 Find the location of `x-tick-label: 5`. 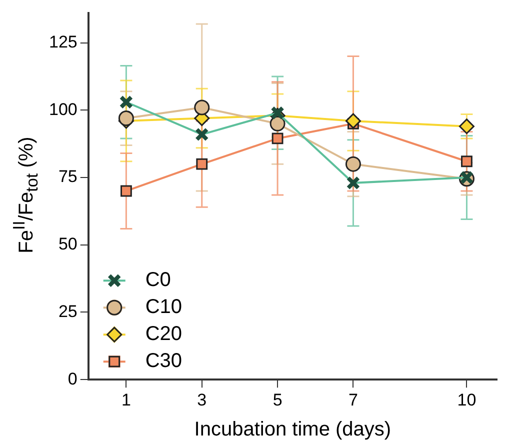

x-tick-label: 5 is located at coordinates (277, 400).